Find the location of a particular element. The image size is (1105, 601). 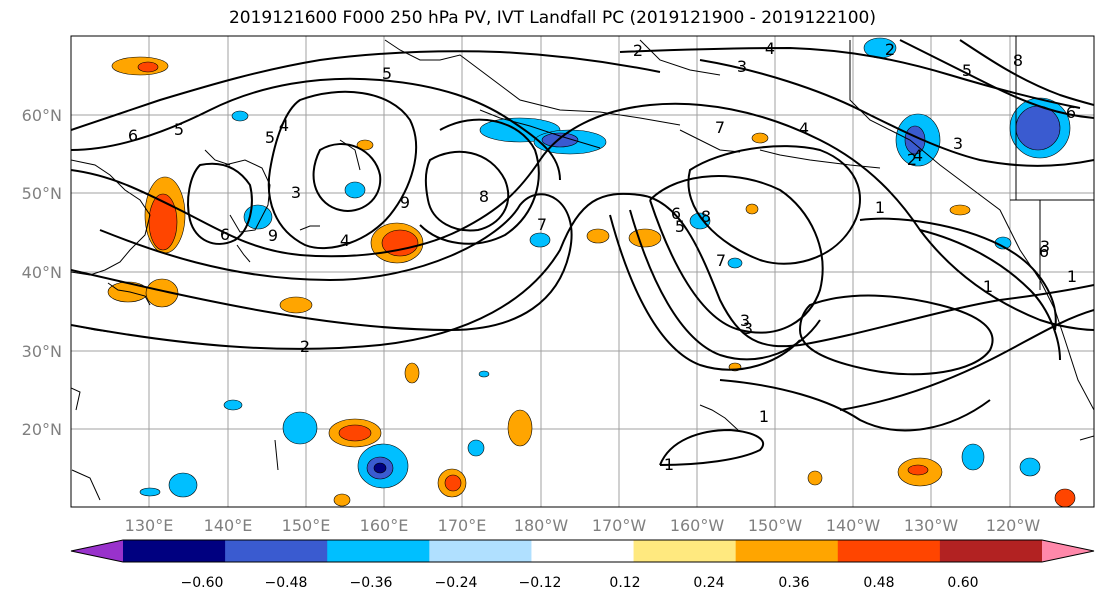

lon-label: 130°W is located at coordinates (931, 525).